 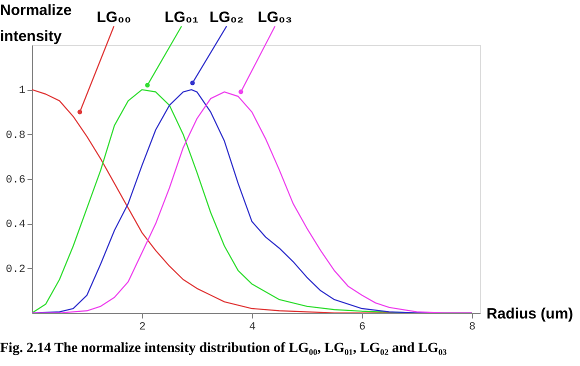 I want to click on y-tick-label: 0.4, so click(x=16, y=225).